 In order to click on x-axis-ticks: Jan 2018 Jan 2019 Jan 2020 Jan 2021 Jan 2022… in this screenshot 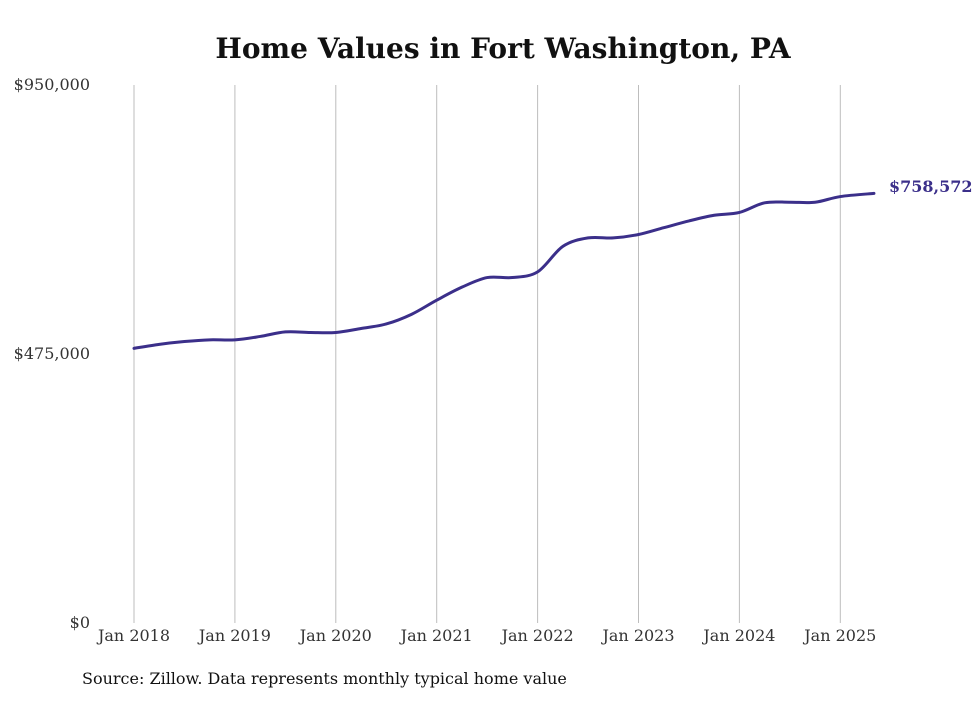, I will do `click(486, 635)`.